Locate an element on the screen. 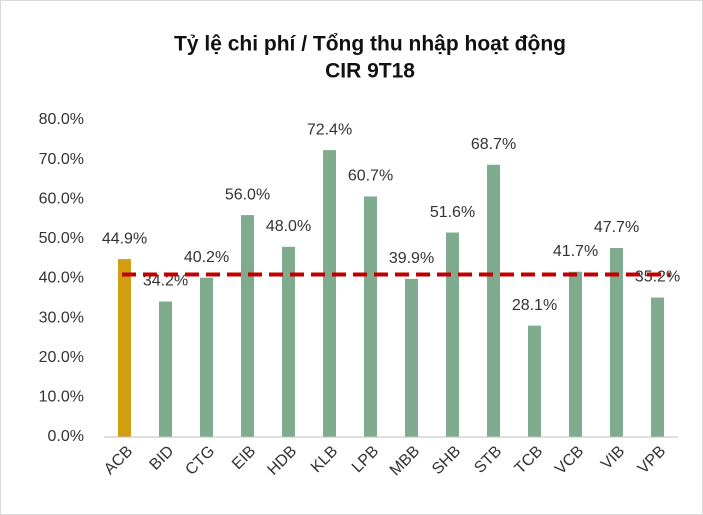 This screenshot has height=515, width=703. value-label: 68.7% is located at coordinates (493, 144).